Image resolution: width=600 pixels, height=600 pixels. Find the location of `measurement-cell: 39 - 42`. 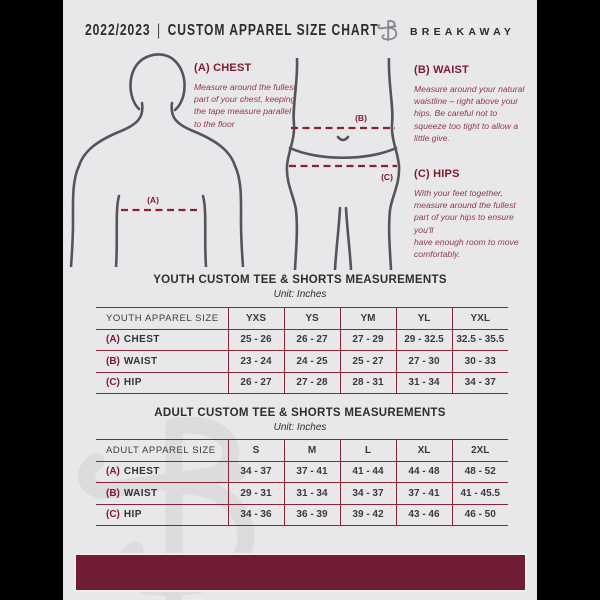

measurement-cell: 39 - 42 is located at coordinates (367, 514).